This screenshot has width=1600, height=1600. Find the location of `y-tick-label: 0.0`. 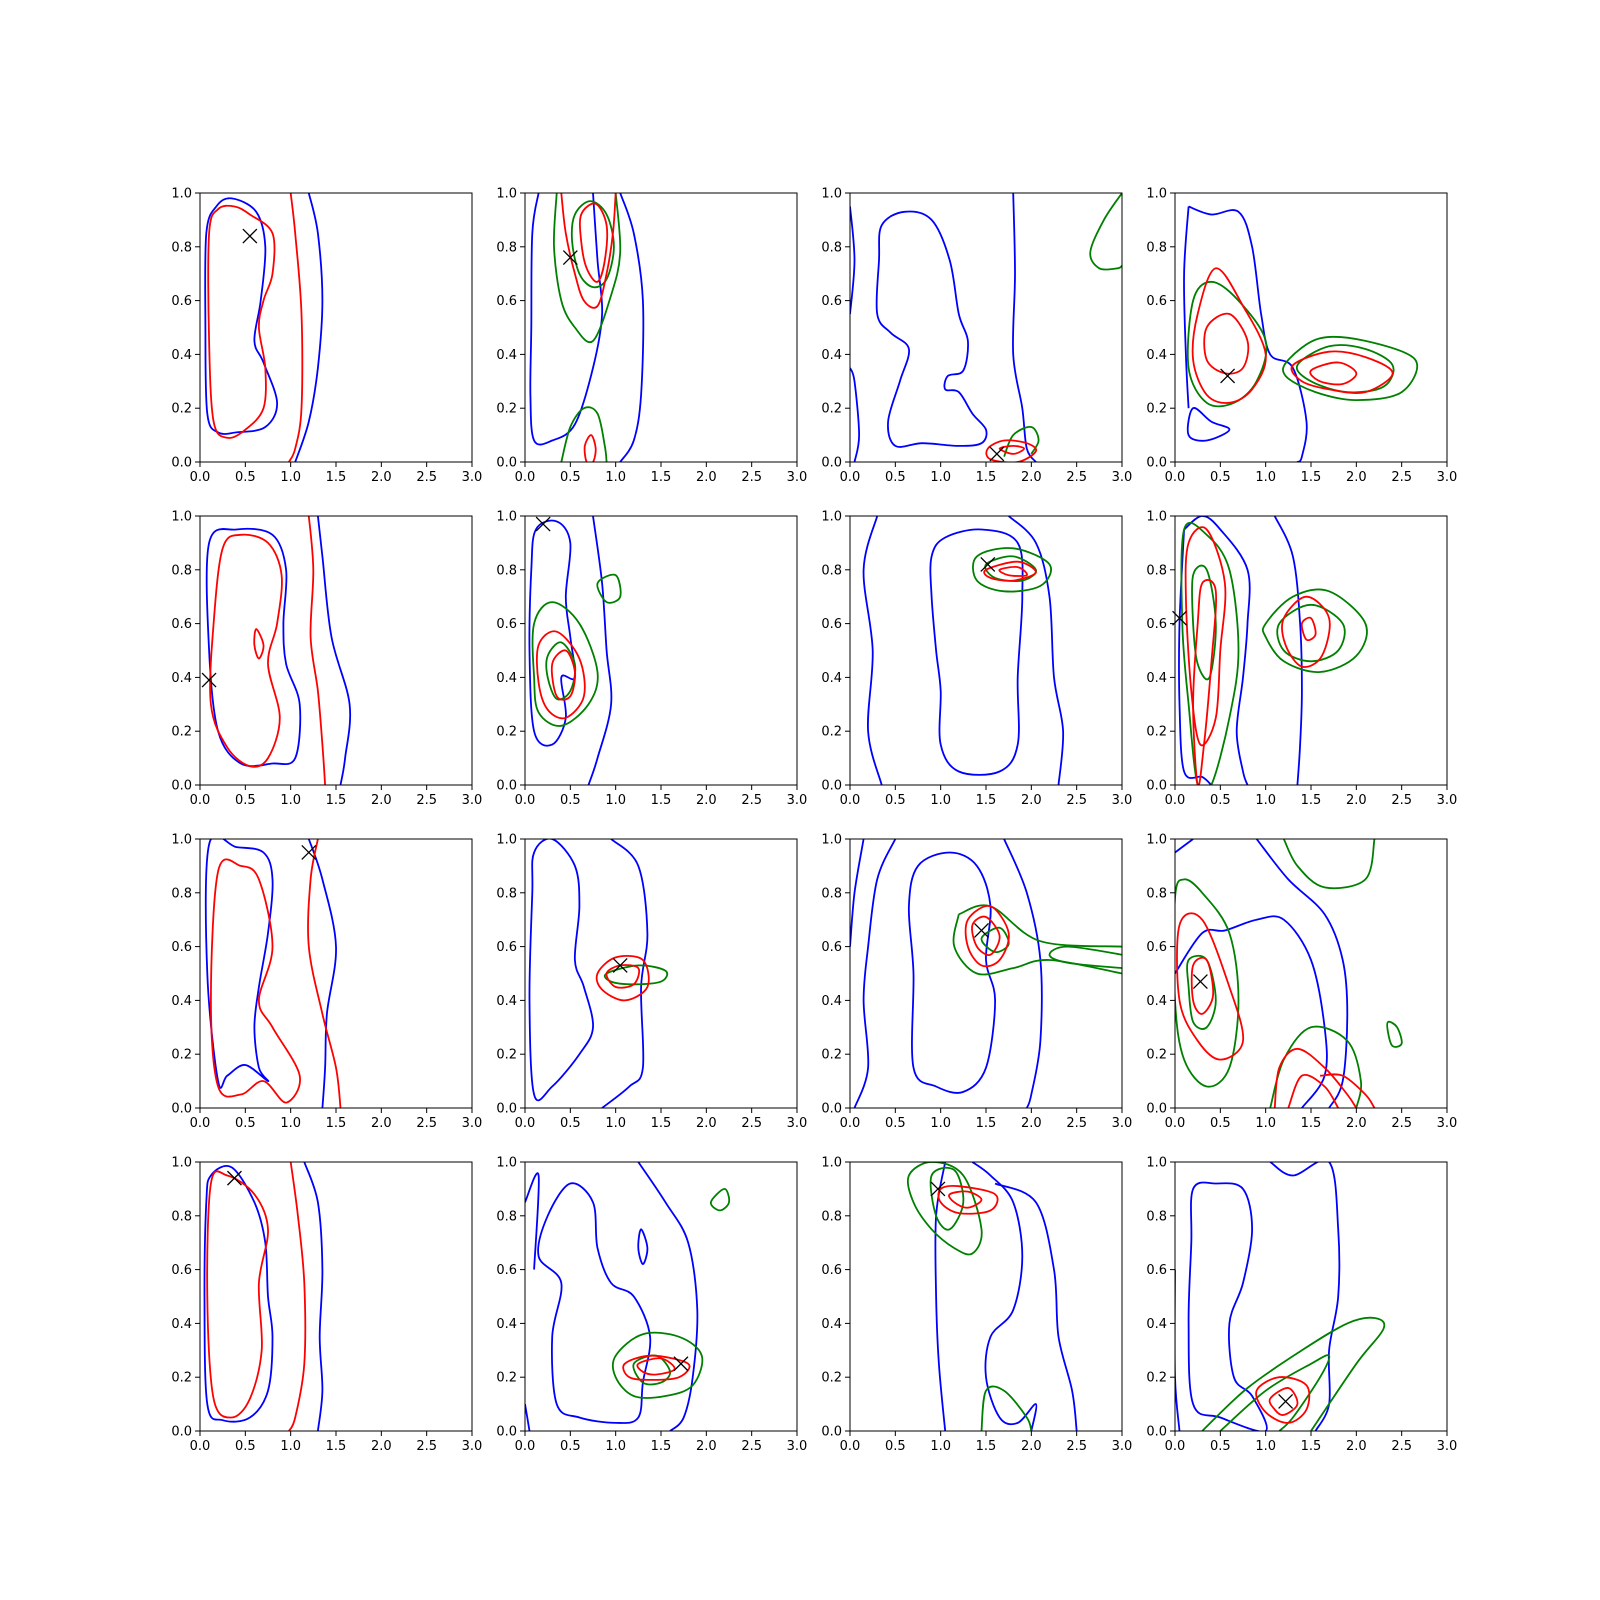

y-tick-label: 0.0 is located at coordinates (181, 786).